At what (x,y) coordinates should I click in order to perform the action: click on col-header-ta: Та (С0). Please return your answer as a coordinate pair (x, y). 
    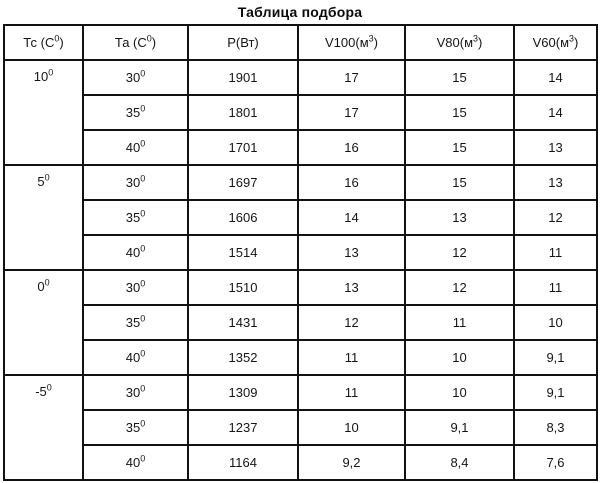
    Looking at the image, I should click on (135, 42).